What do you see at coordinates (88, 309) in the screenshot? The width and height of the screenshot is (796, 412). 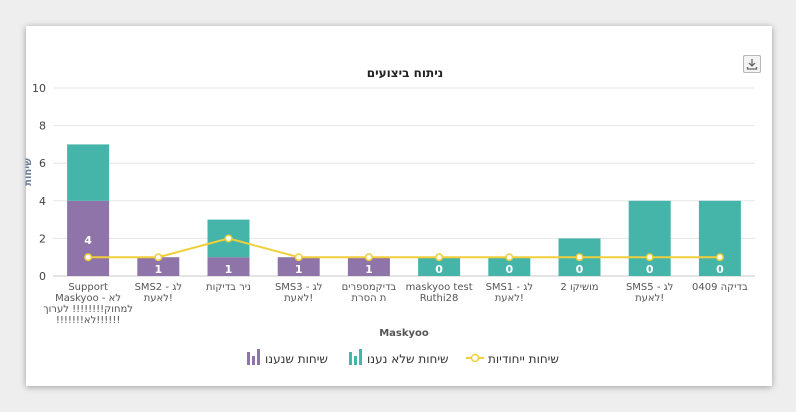 I see `x-tick-label: למחוק!!!!!!!! לערוך` at bounding box center [88, 309].